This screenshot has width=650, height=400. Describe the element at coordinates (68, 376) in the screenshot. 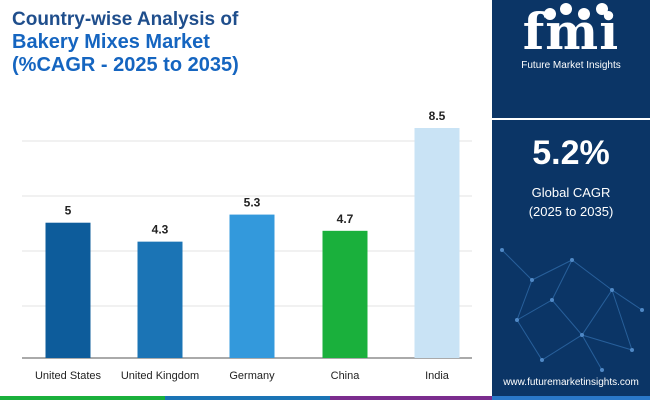

I see `x-tick-label: United States` at that location.